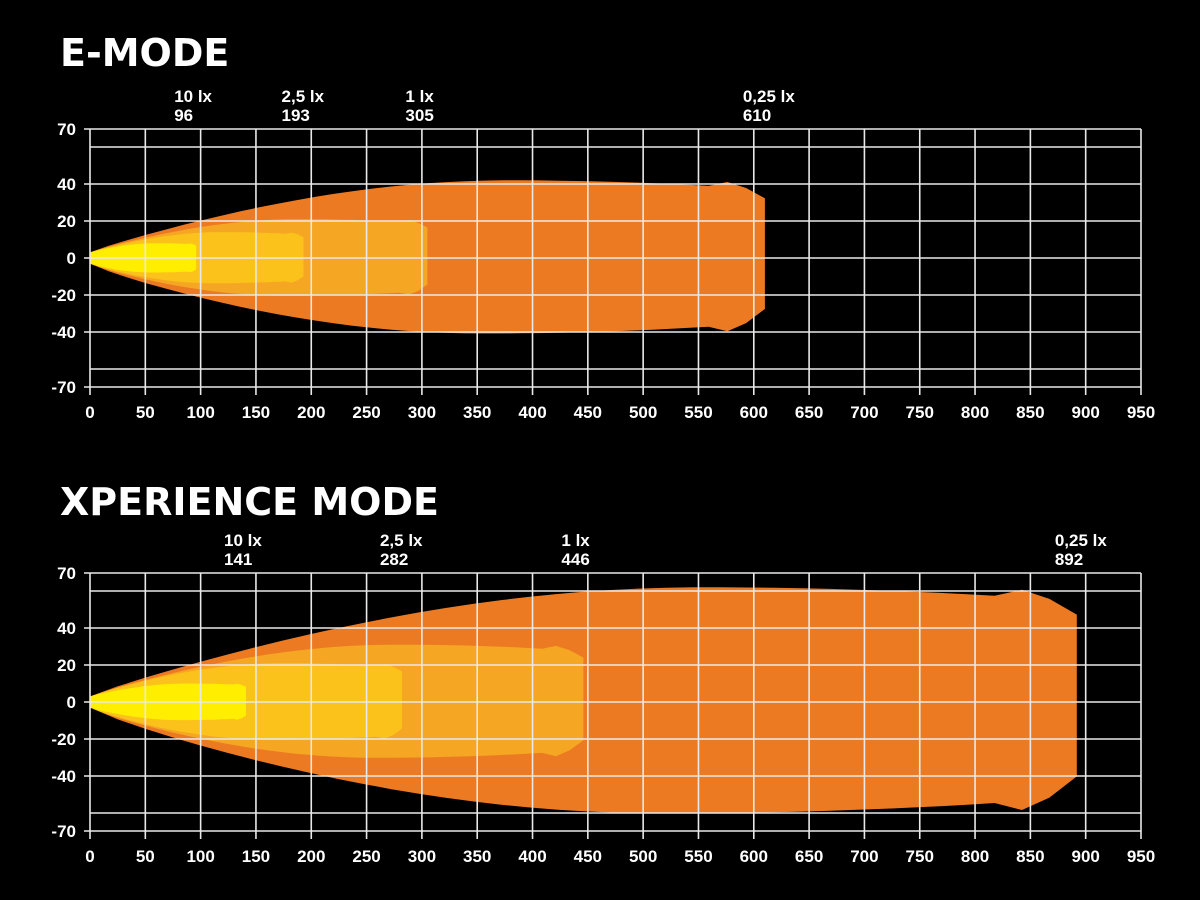  I want to click on lux-marker-distance: 892, so click(1069, 559).